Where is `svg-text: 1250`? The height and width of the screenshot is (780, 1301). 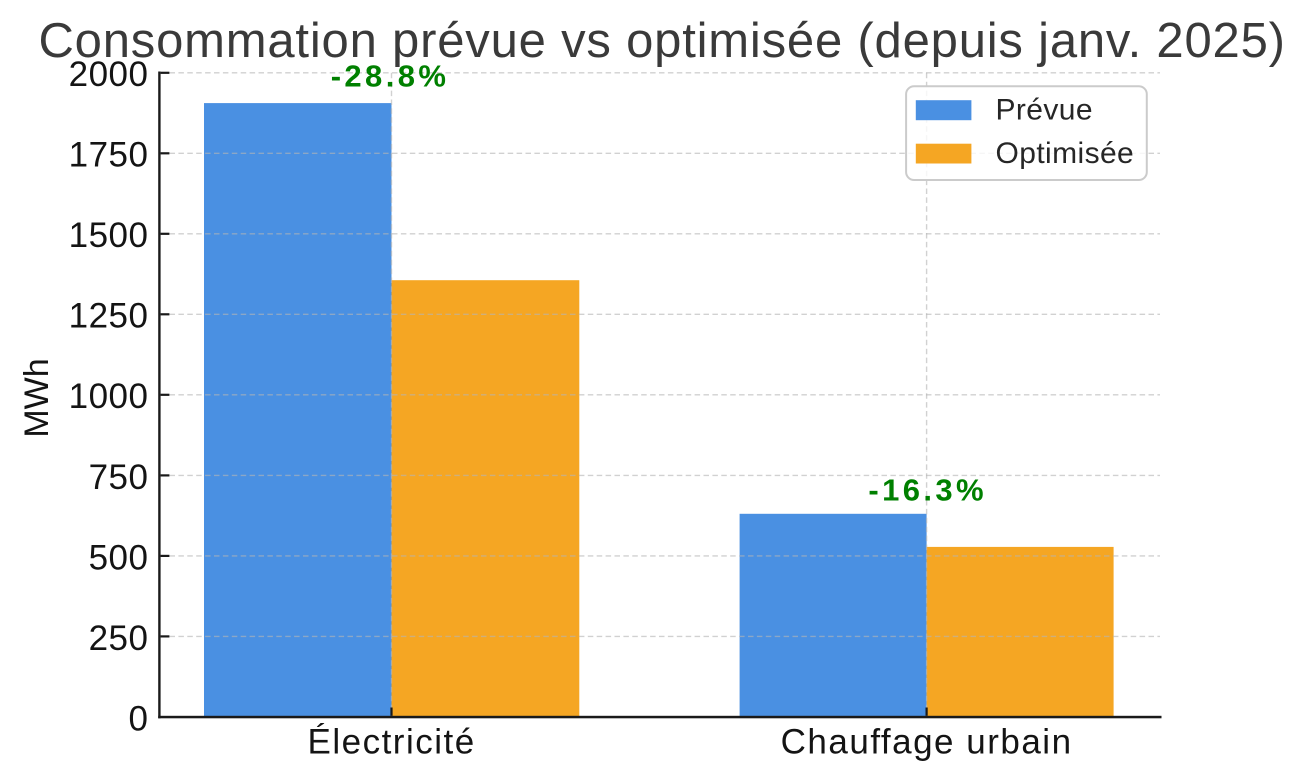 svg-text: 1250 is located at coordinates (109, 316).